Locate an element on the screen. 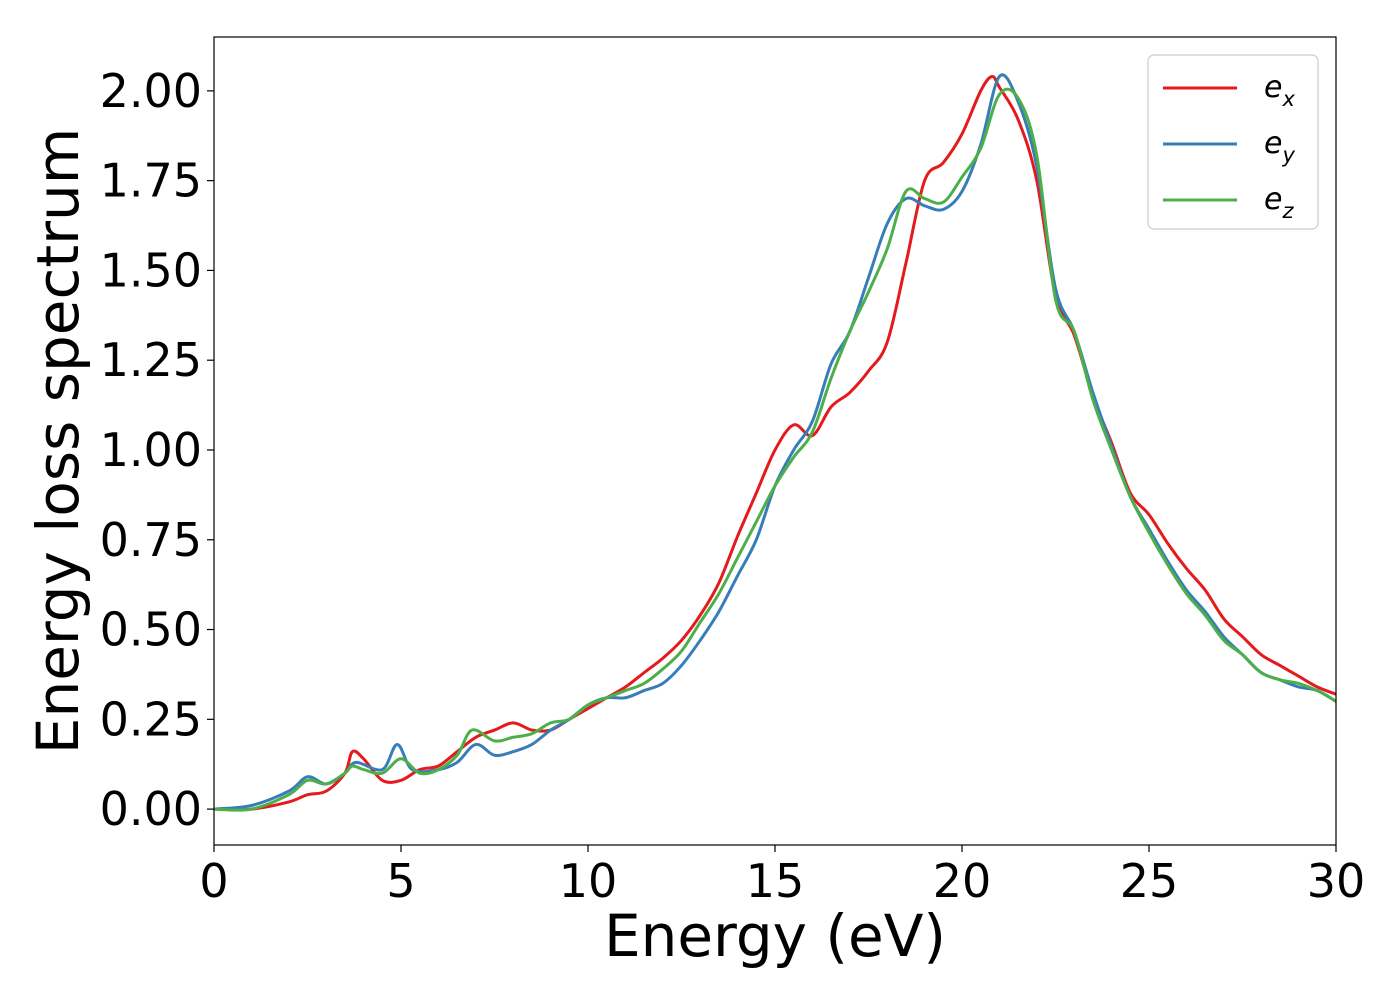  x-axis: 0 5 10 15 20 25 30 is located at coordinates (782, 876).